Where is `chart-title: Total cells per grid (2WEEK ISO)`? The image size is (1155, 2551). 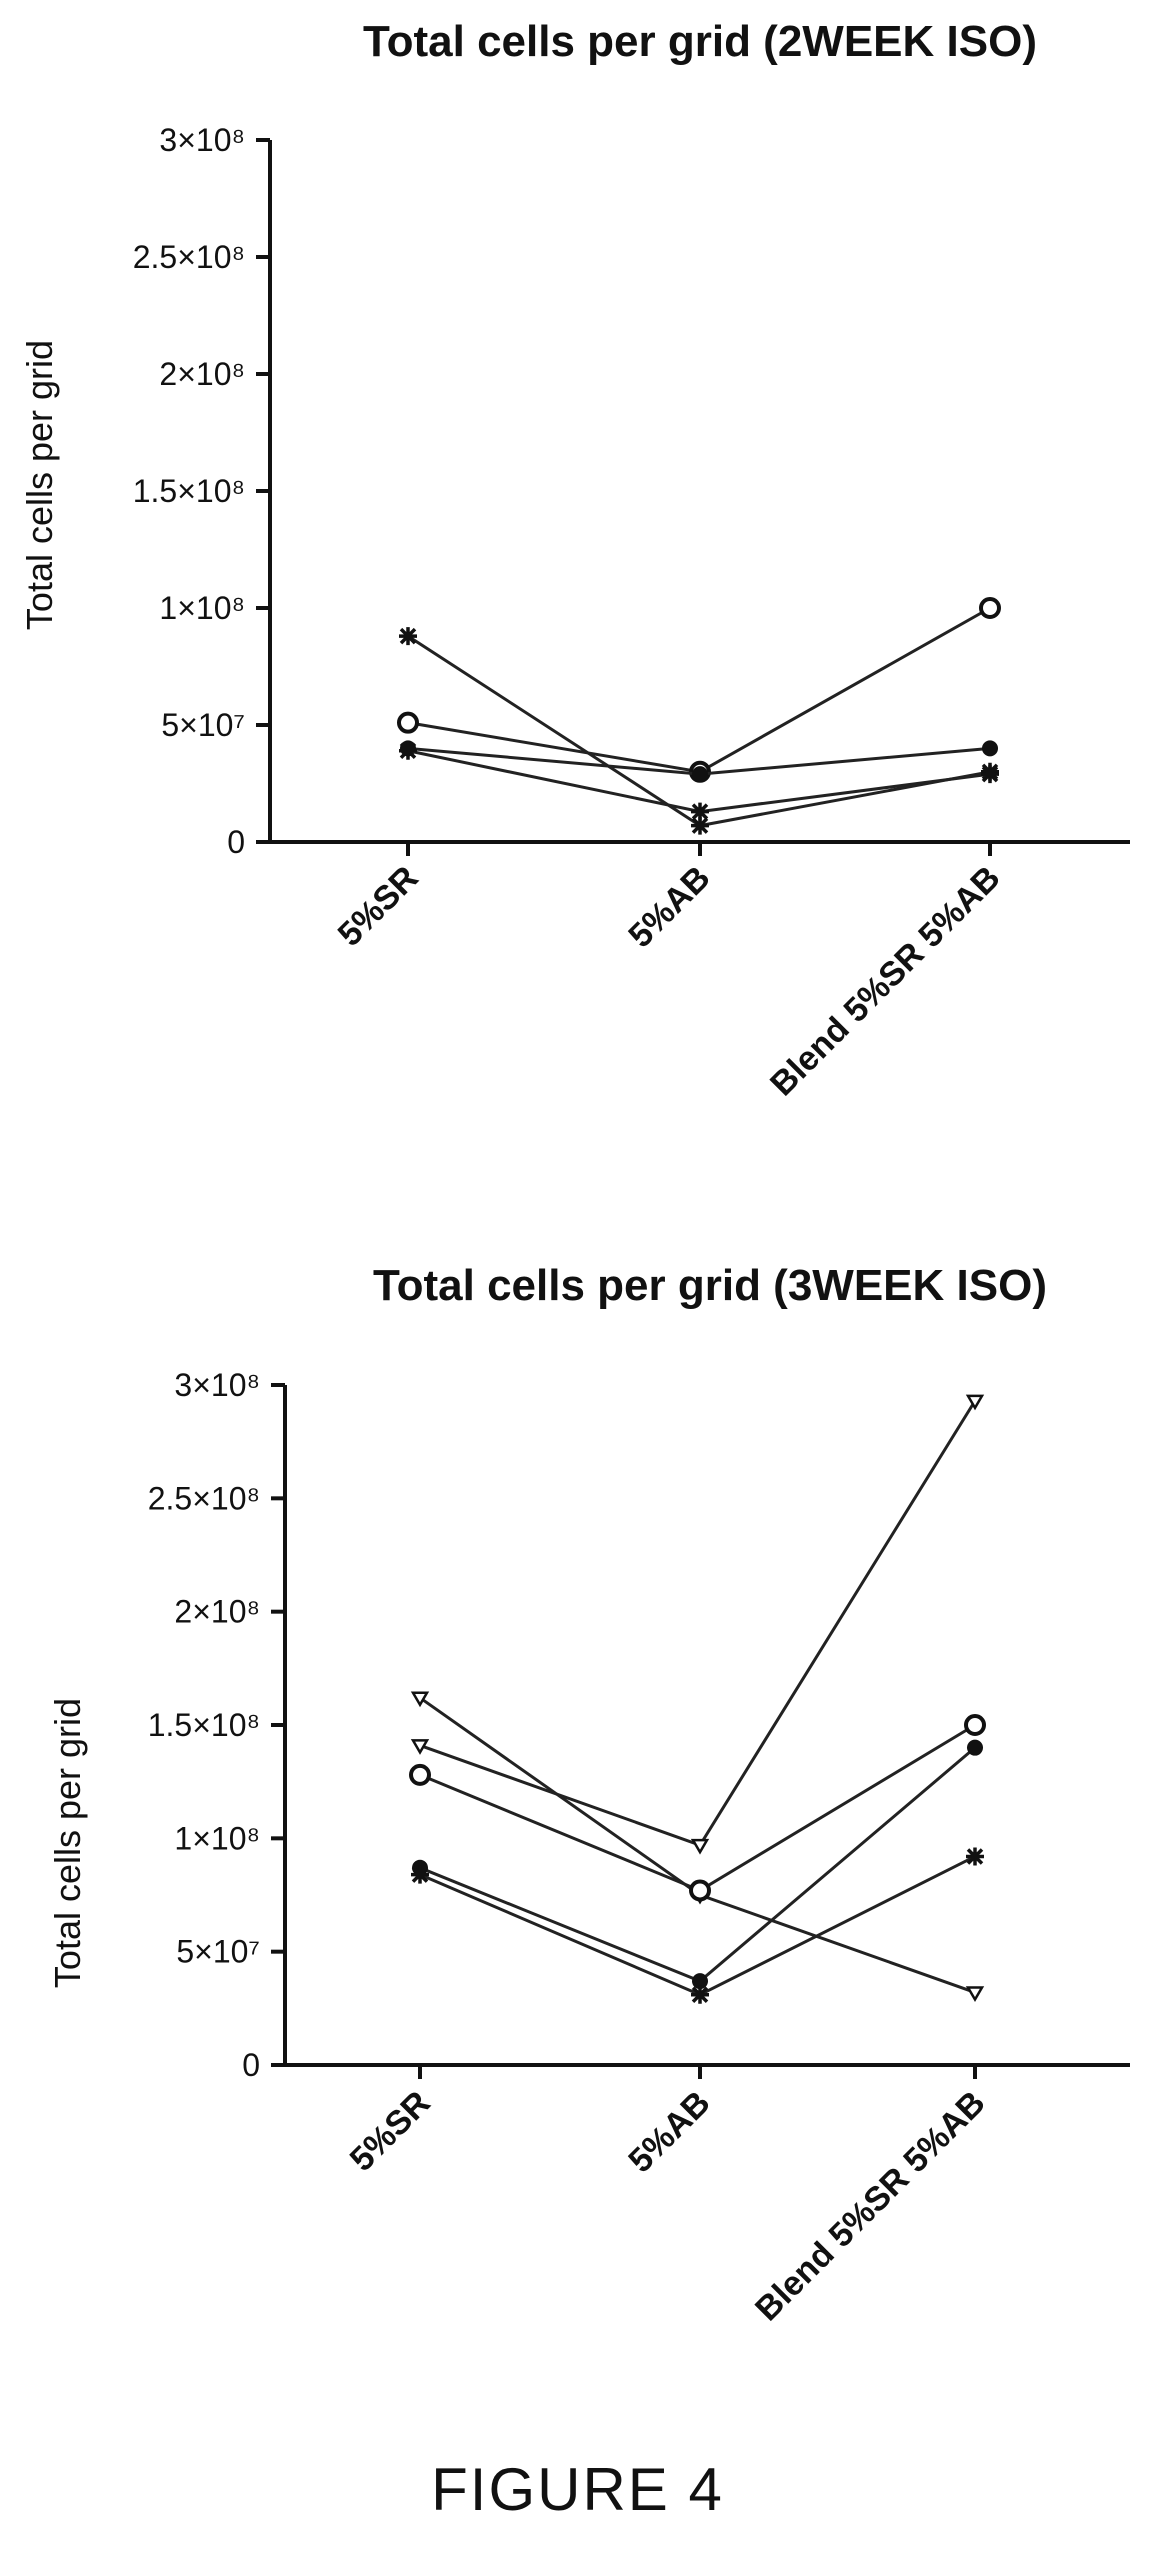
chart-title: Total cells per grid (2WEEK ISO) is located at coordinates (700, 41).